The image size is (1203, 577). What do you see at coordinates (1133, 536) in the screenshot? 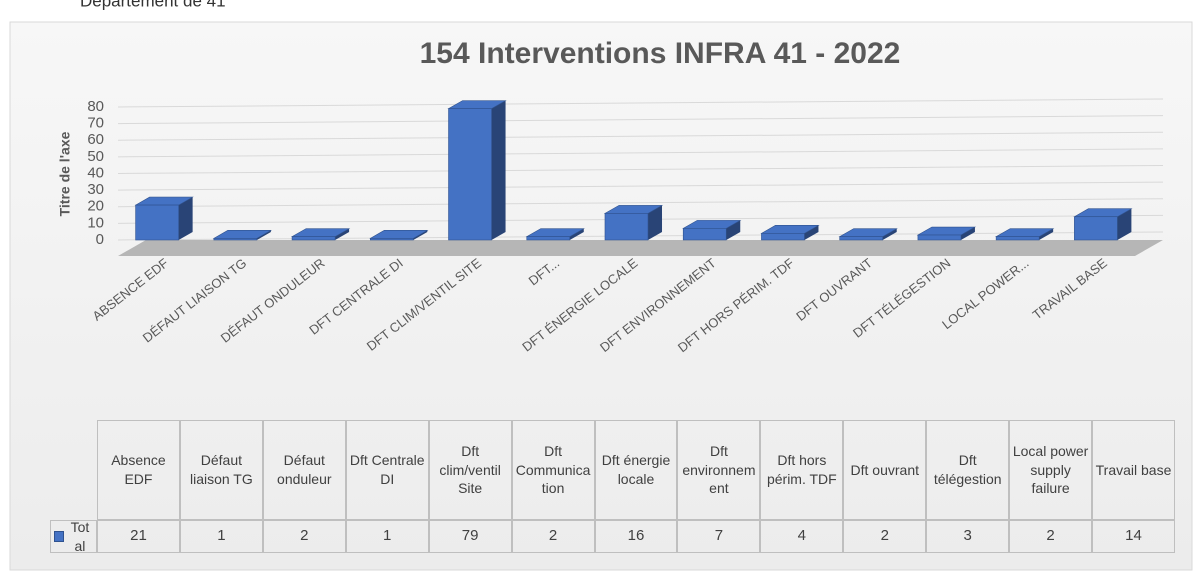
I see `table-value: 14` at bounding box center [1133, 536].